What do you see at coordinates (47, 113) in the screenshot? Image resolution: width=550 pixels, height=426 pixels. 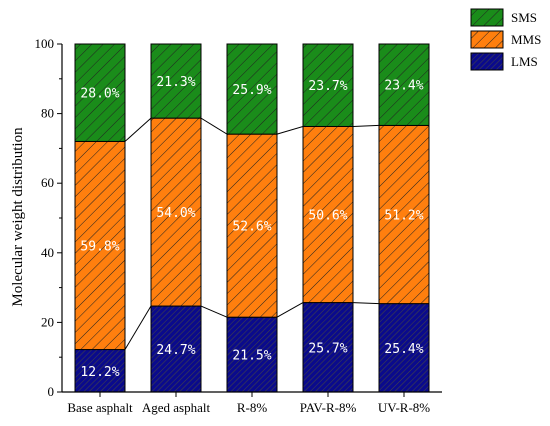 I see `y-tick-label-80: 80` at bounding box center [47, 113].